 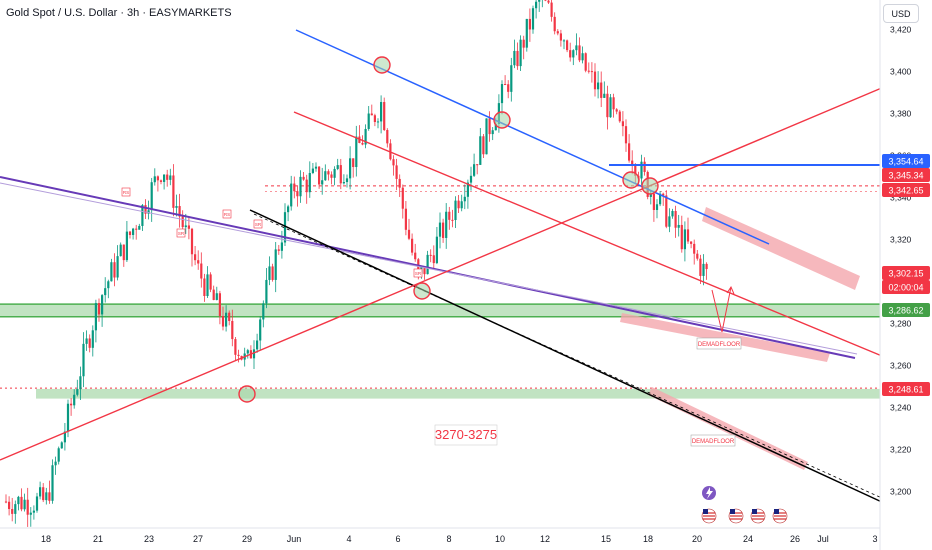 What do you see at coordinates (98, 539) in the screenshot?
I see `time-tick-label: 21` at bounding box center [98, 539].